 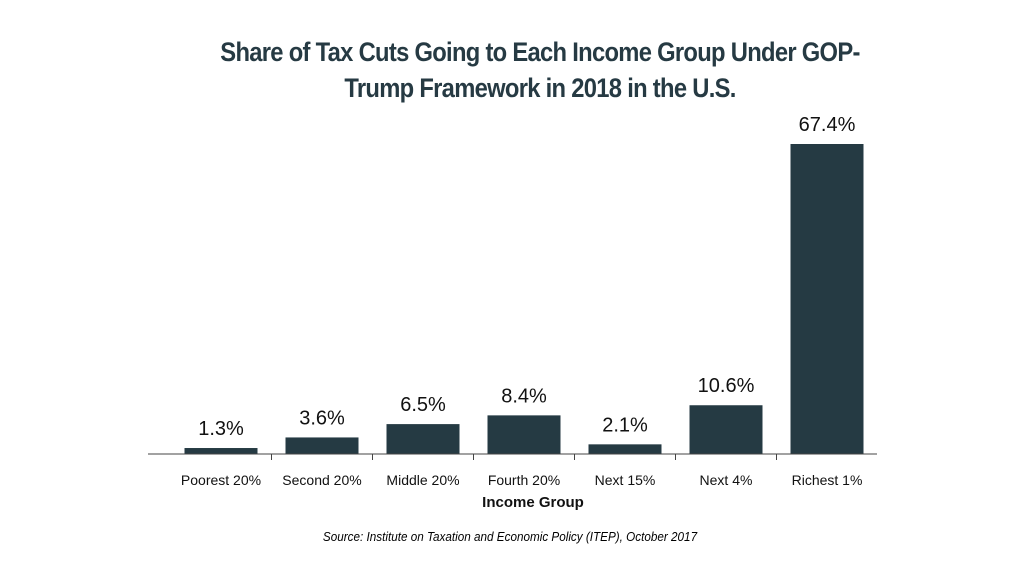 I want to click on value-label-2: 6.5%, so click(x=423, y=405).